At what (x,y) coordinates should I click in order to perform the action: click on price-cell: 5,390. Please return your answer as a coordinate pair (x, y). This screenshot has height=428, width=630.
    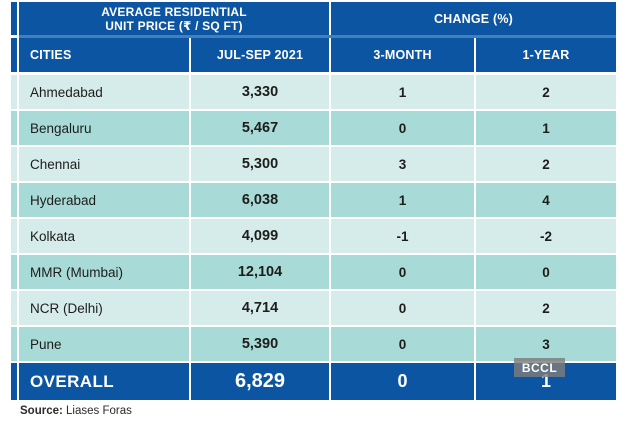
    Looking at the image, I should click on (259, 344).